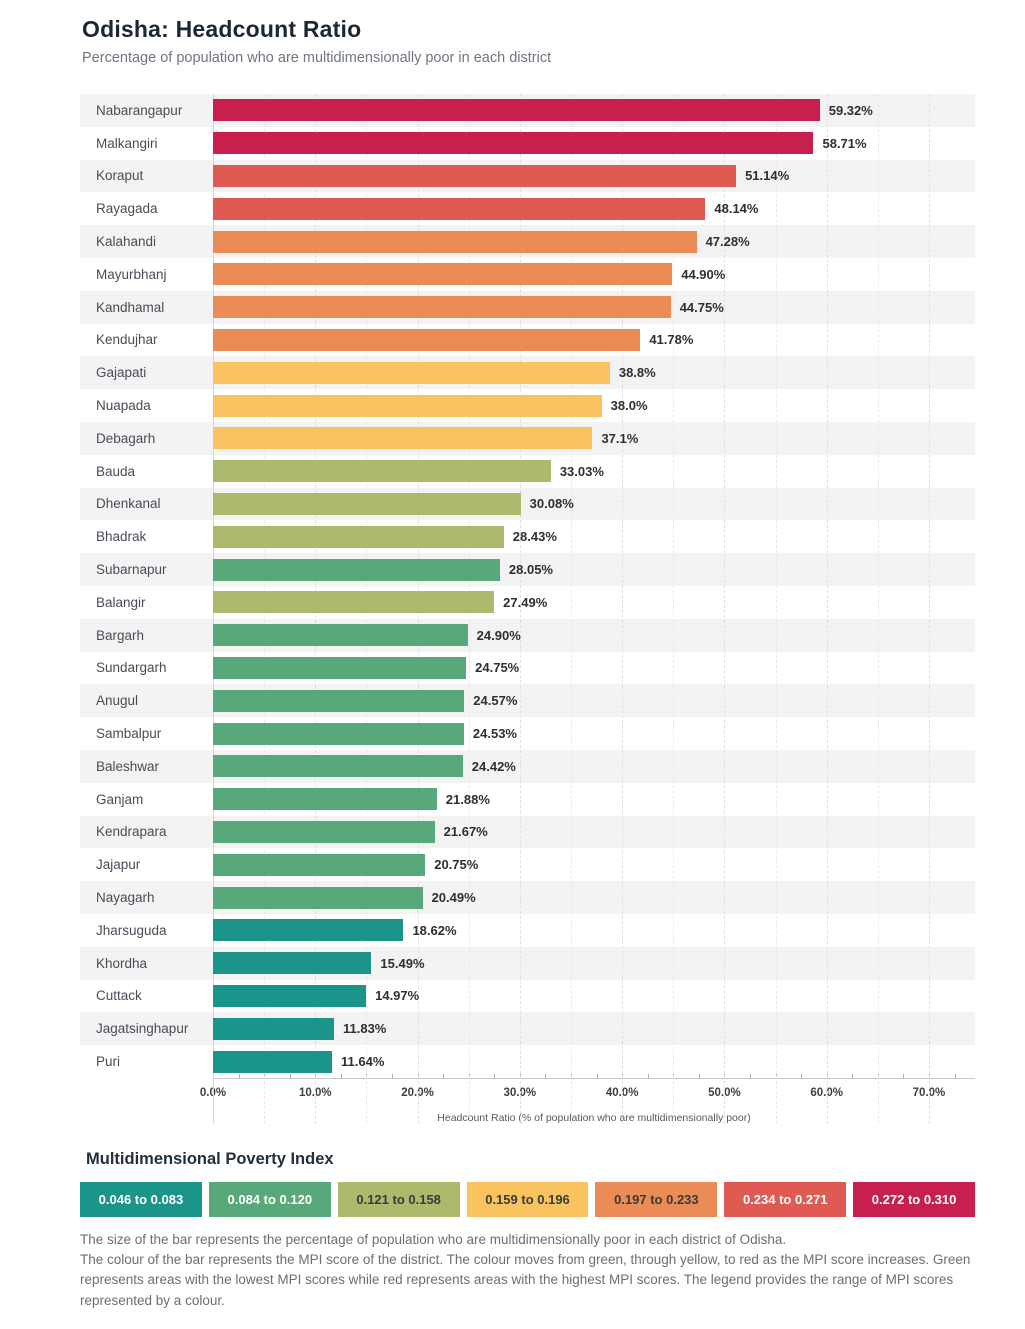 Image resolution: width=1025 pixels, height=1329 pixels. I want to click on bar-row: Nuapada 38.0%, so click(527, 405).